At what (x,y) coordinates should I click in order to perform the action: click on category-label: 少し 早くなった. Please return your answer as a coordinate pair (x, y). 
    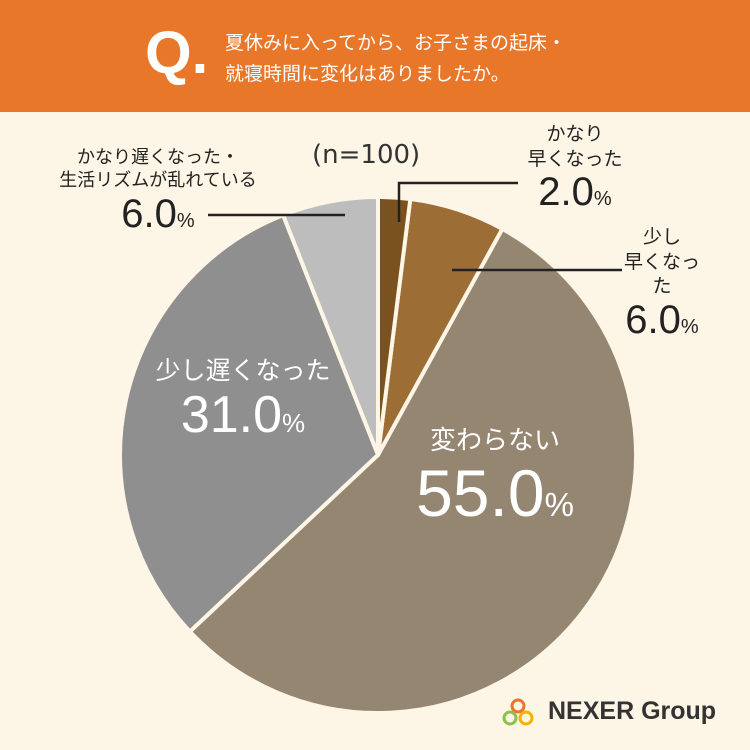
    Looking at the image, I should click on (661, 262).